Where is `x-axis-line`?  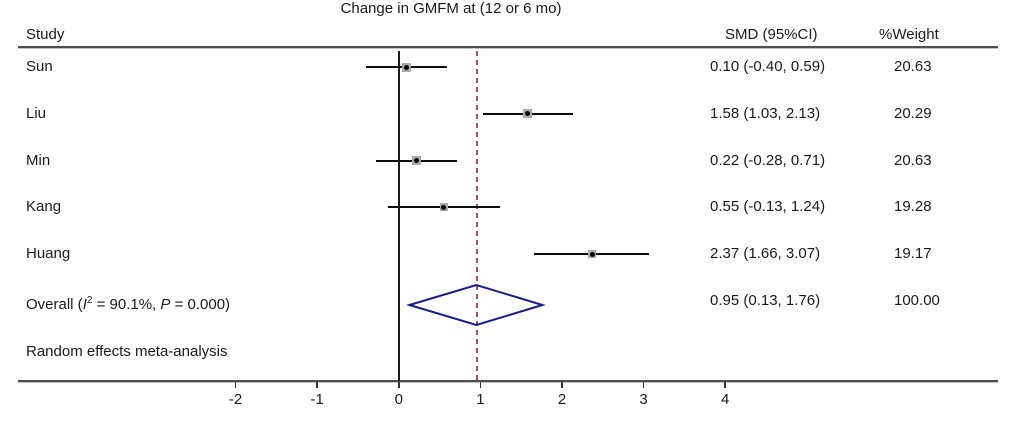 x-axis-line is located at coordinates (508, 381).